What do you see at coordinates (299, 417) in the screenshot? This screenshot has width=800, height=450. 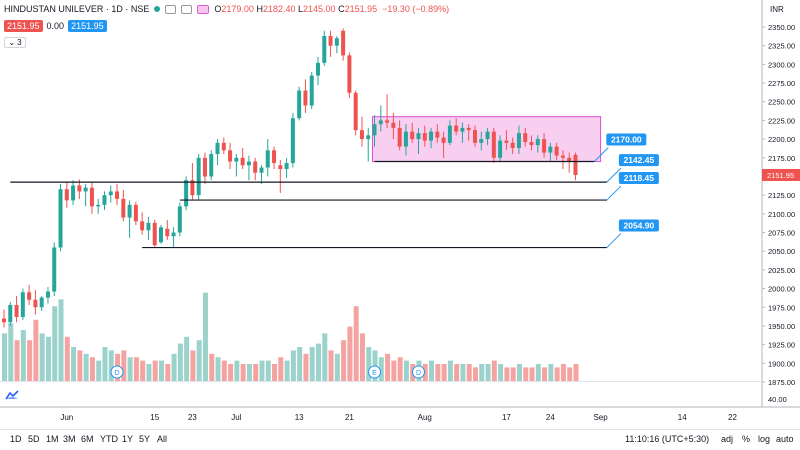 I see `time-tick-label: 13` at bounding box center [299, 417].